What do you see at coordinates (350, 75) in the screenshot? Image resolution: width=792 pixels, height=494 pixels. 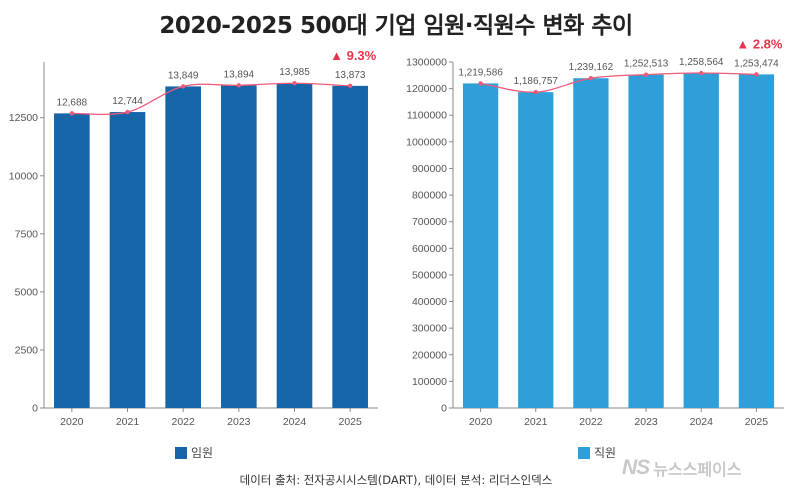 I see `executives-data-label: 13,873` at bounding box center [350, 75].